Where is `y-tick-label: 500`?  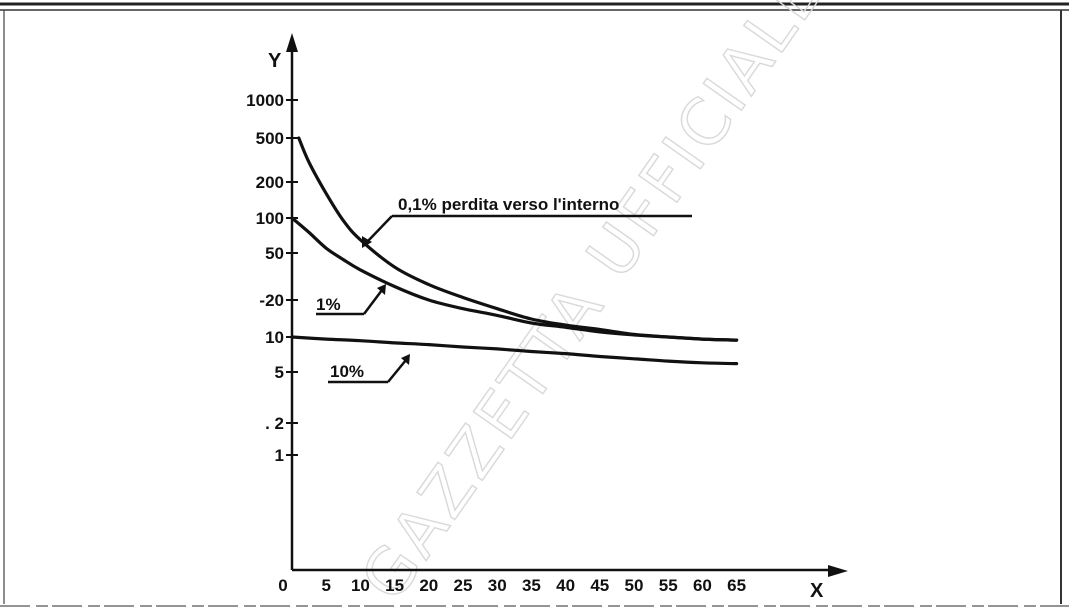
y-tick-label: 500 is located at coordinates (270, 138).